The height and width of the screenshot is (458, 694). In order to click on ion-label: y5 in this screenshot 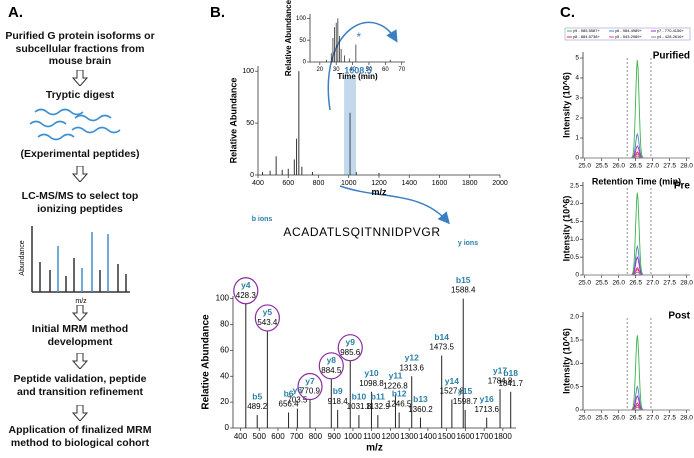, I will do `click(268, 312)`.